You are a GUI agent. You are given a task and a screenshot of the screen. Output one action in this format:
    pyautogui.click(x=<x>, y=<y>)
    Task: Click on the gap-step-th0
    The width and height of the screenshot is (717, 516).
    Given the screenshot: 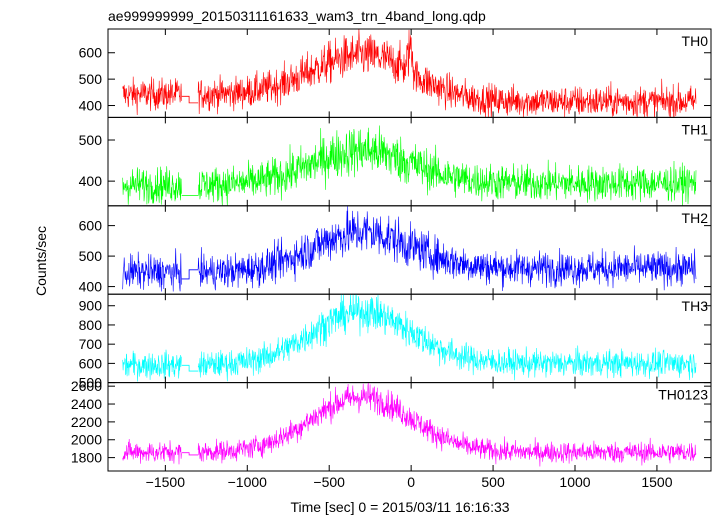 What is the action you would take?
    pyautogui.click(x=190, y=99)
    